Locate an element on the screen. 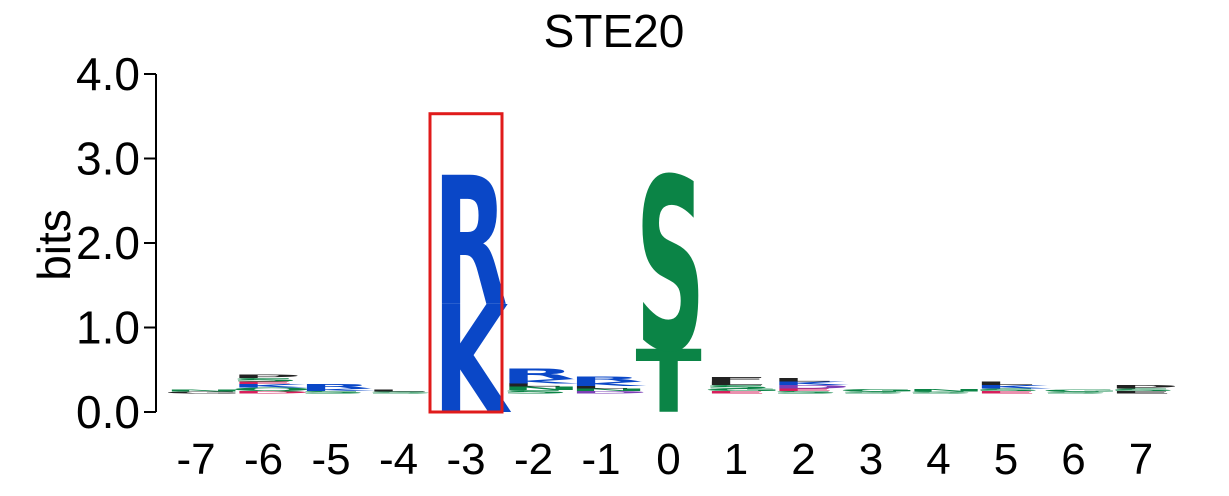  y-tick-label: 2.0 is located at coordinates (108, 243).